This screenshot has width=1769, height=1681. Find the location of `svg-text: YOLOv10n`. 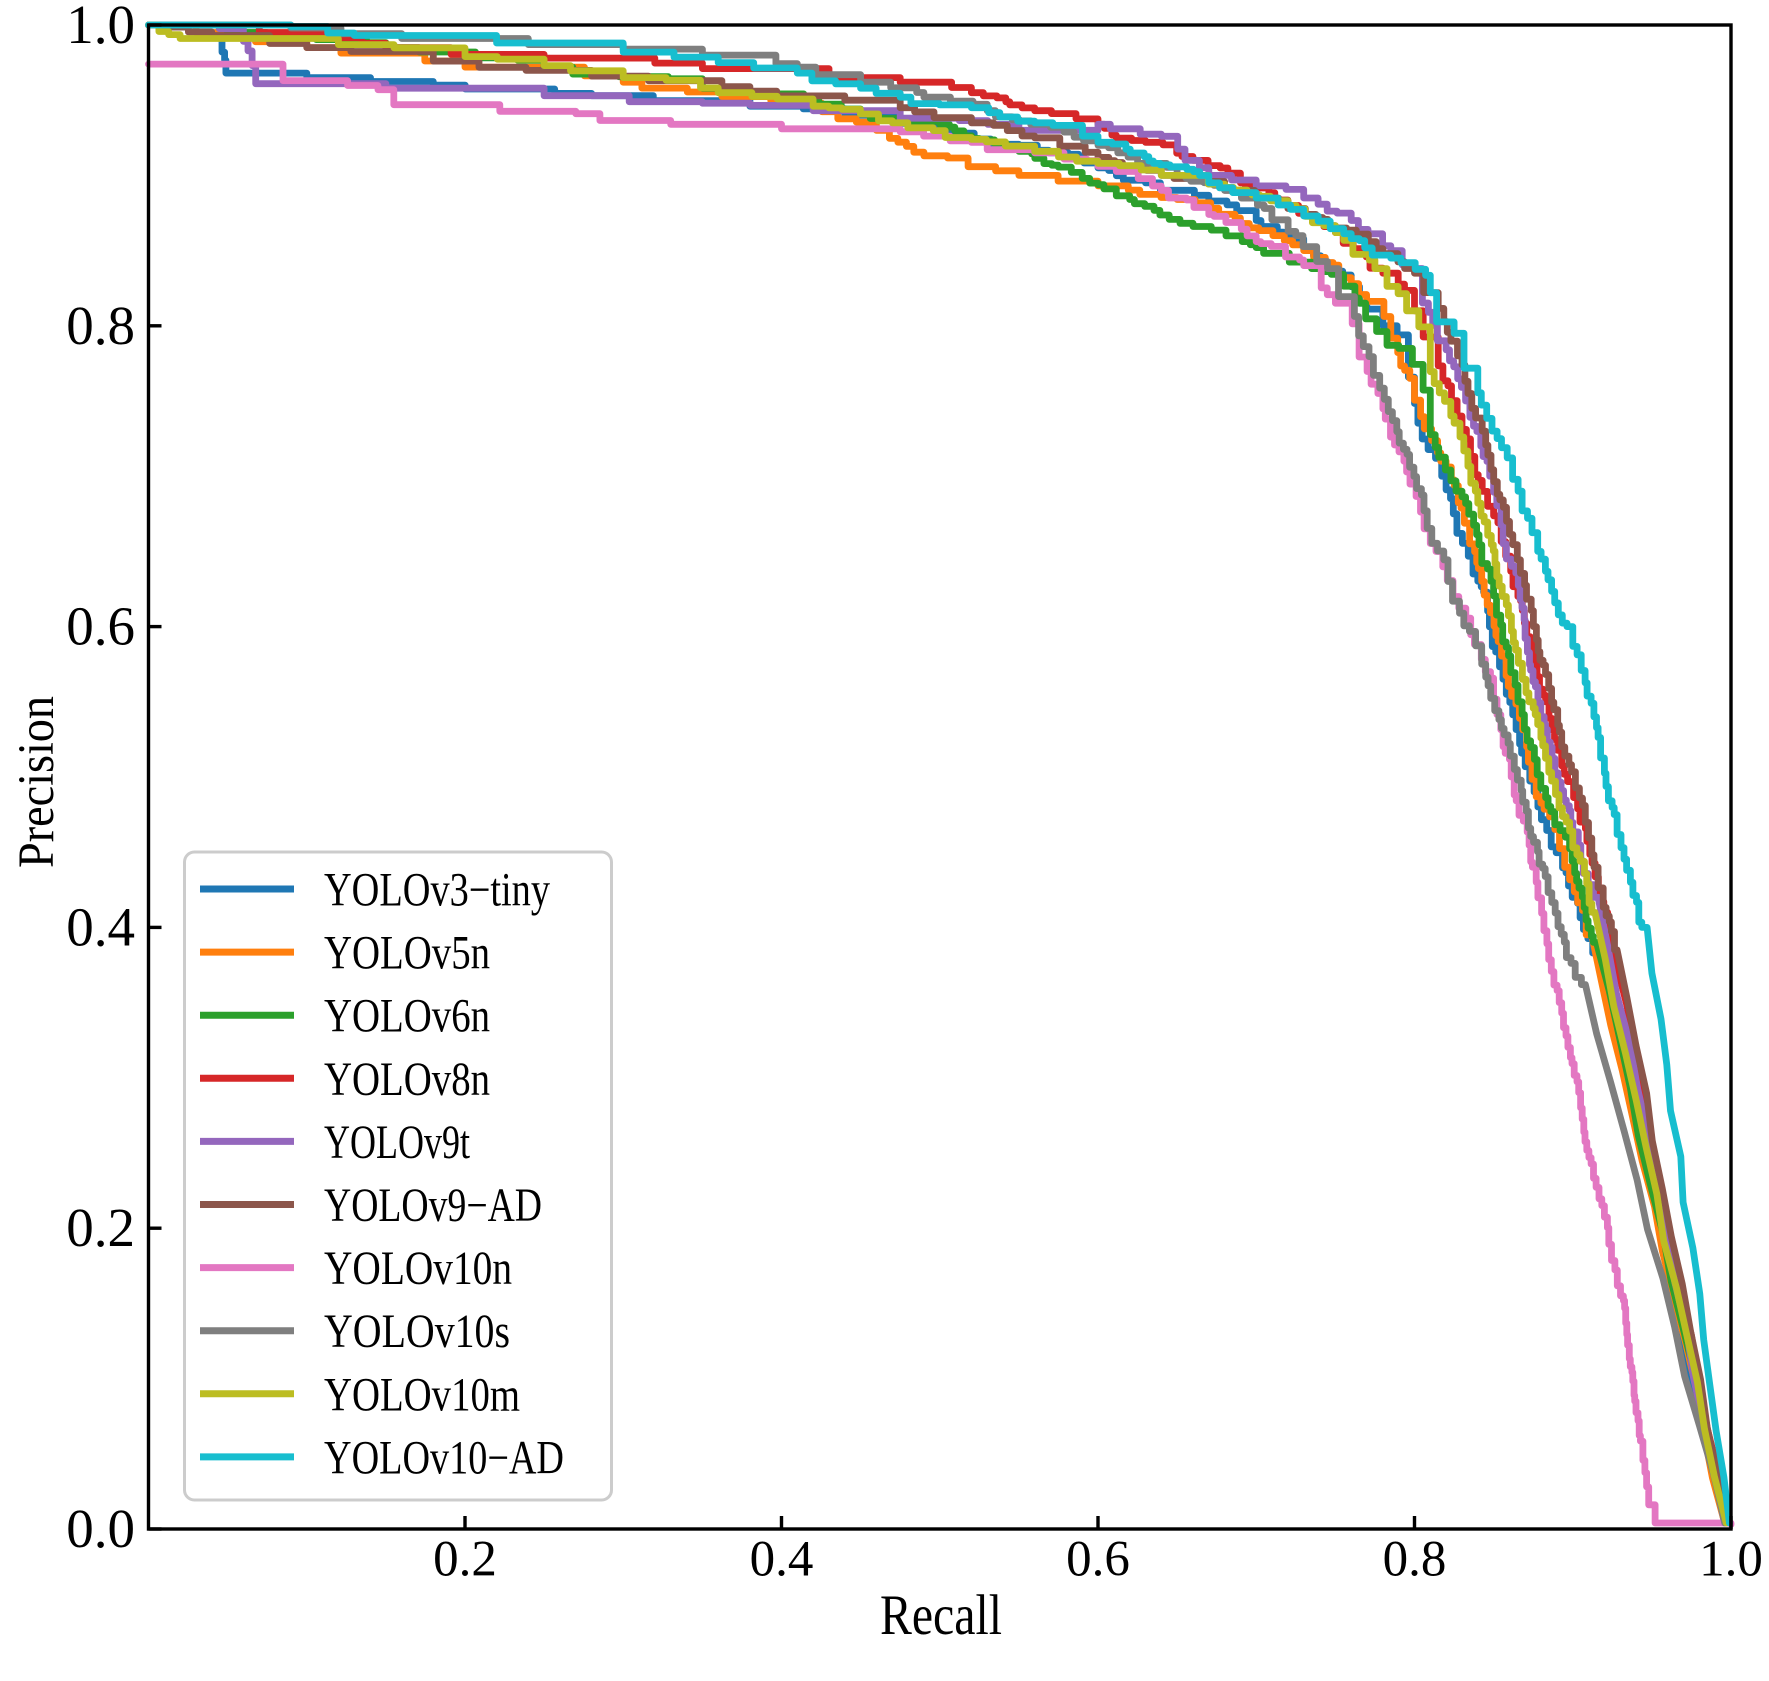

svg-text: YOLOv10n is located at coordinates (418, 1268).